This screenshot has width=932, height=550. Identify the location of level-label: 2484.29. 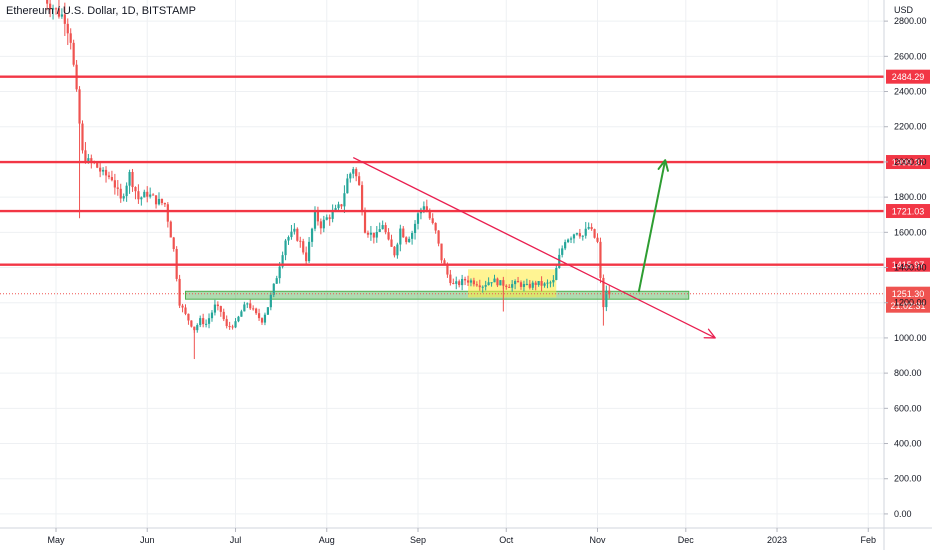
(908, 77).